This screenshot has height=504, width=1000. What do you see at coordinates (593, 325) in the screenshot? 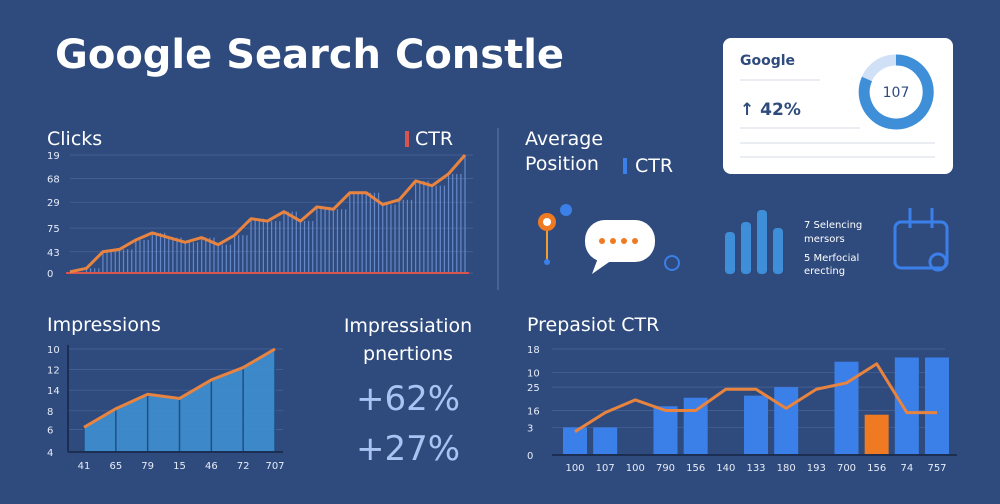
I see `chart-title: Prepasiot CTR` at bounding box center [593, 325].